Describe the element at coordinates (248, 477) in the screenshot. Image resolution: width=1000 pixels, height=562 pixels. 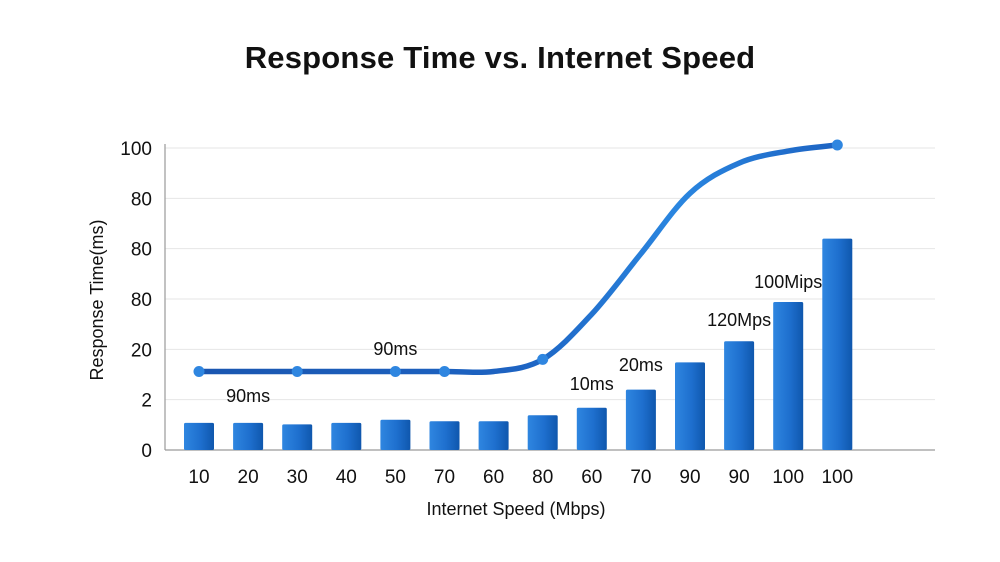
I see `x-tick-label: 20` at that location.